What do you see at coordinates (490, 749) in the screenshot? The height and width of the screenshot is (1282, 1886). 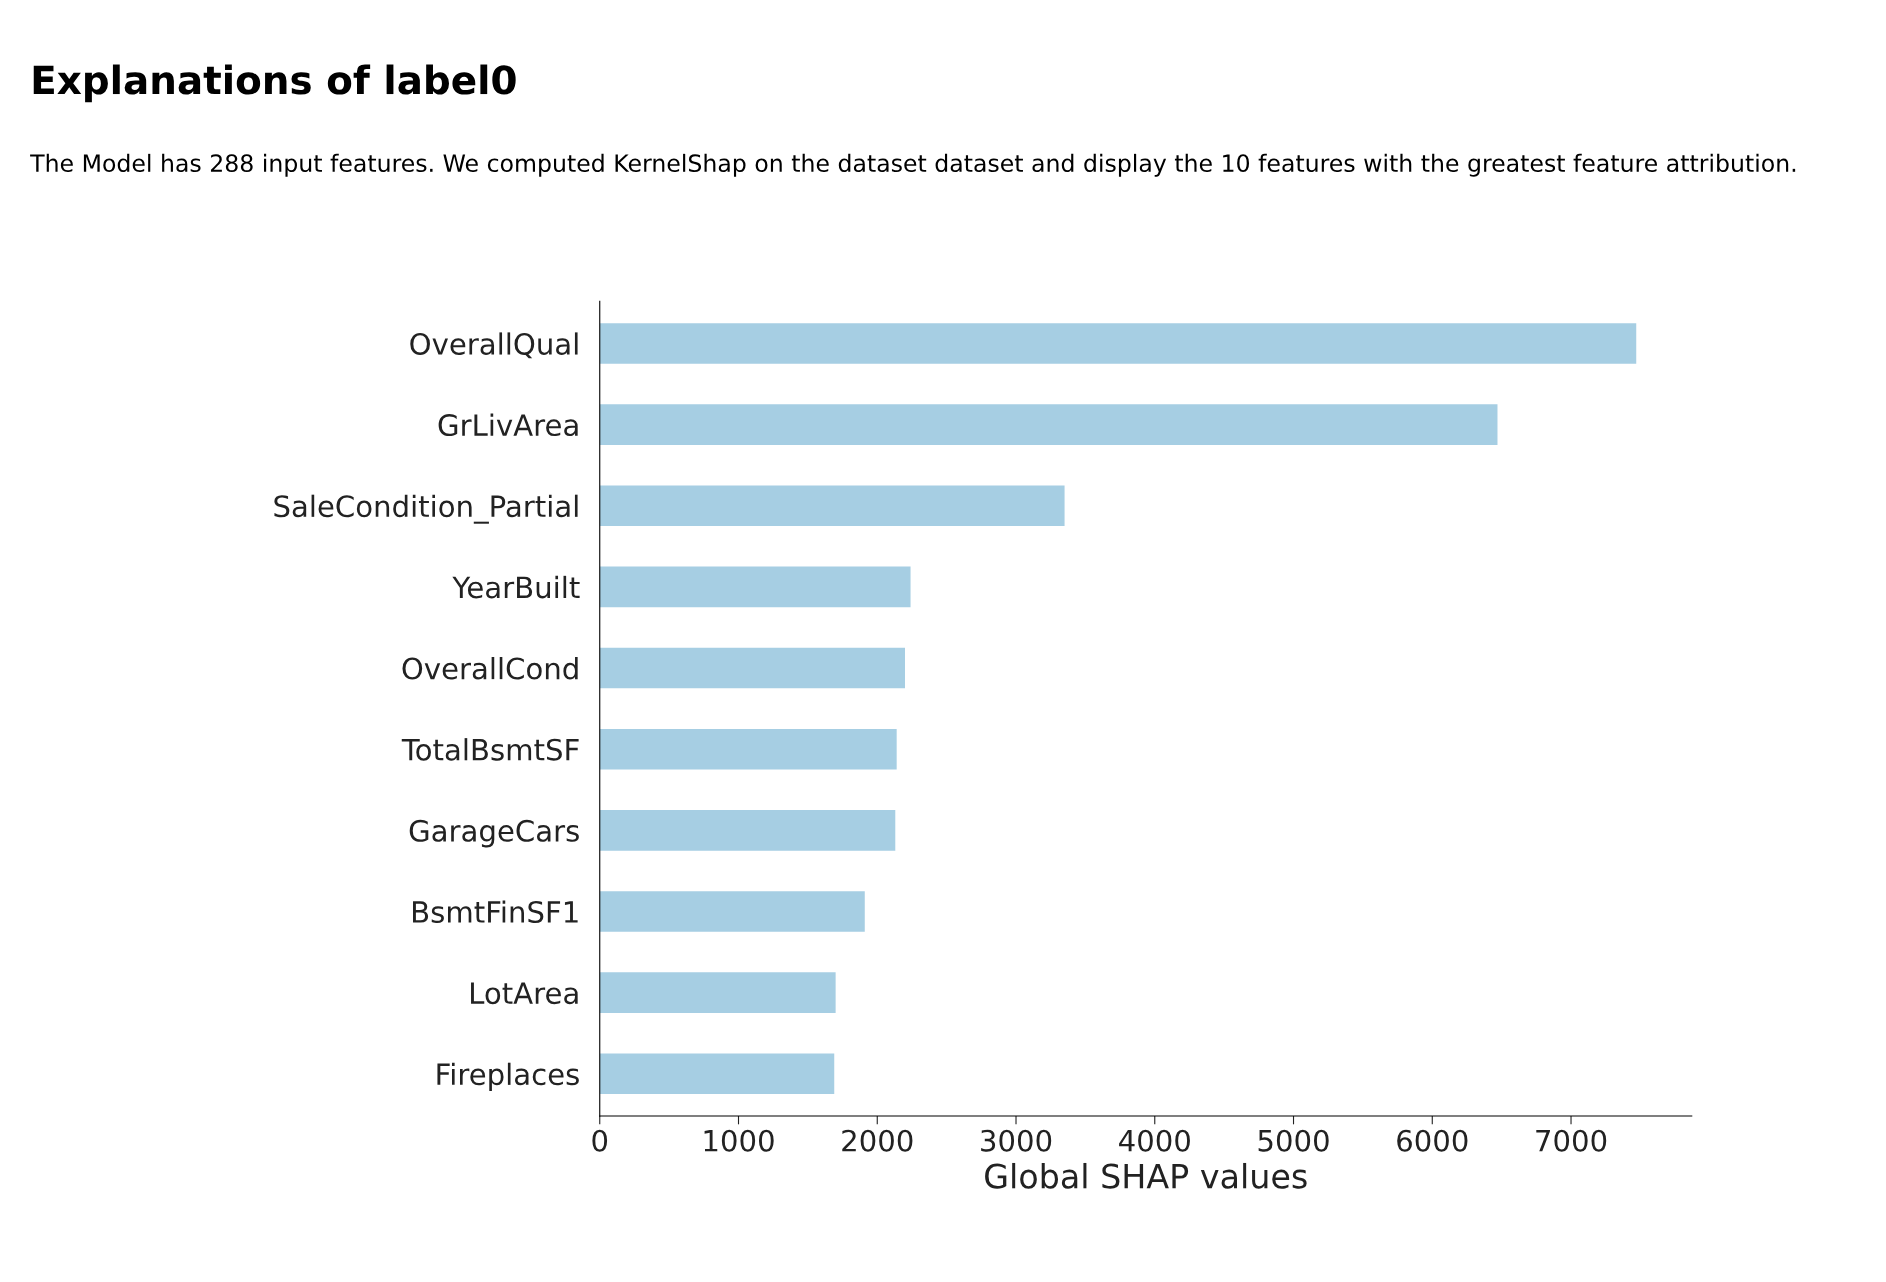 I see `y-tick-label: TotalBsmtSF` at bounding box center [490, 749].